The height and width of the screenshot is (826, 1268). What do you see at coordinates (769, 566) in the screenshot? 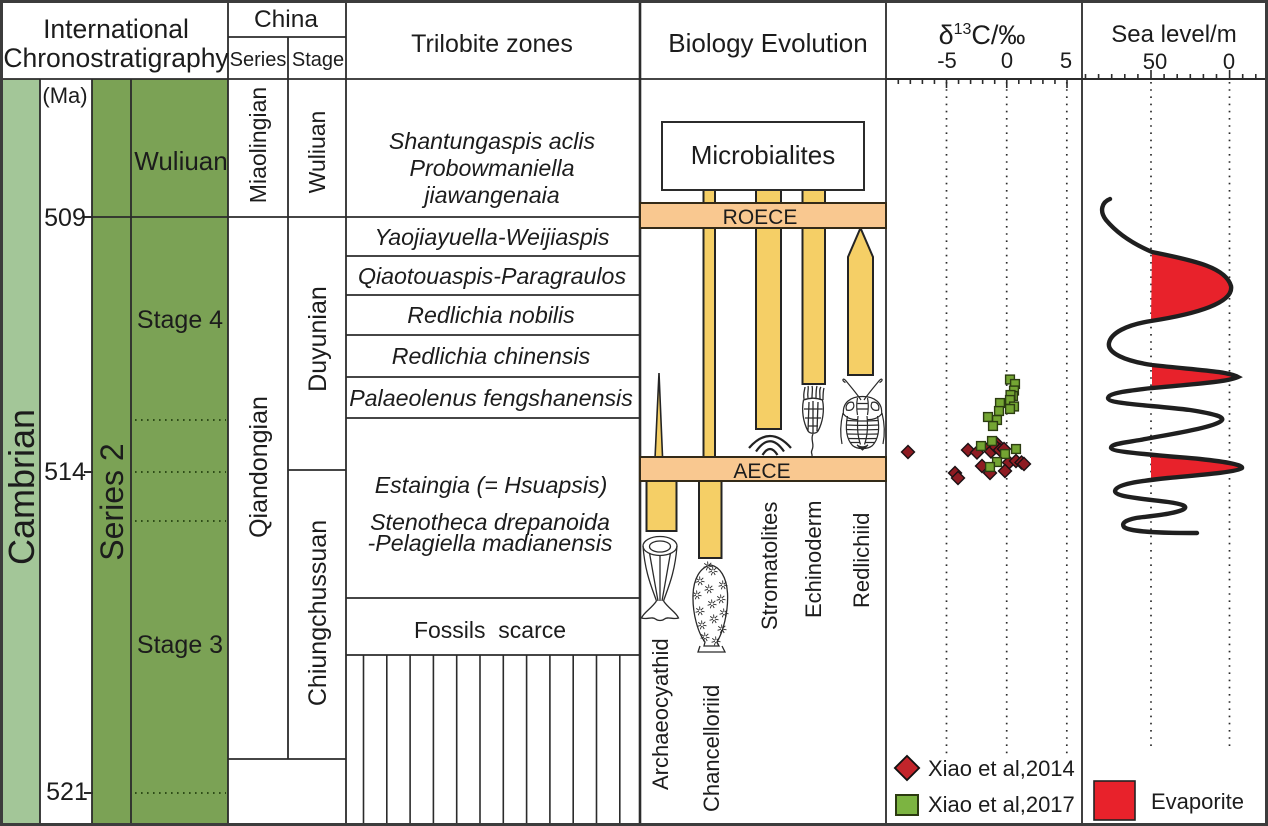
I see `svg-text: Stromatolites` at bounding box center [769, 566].